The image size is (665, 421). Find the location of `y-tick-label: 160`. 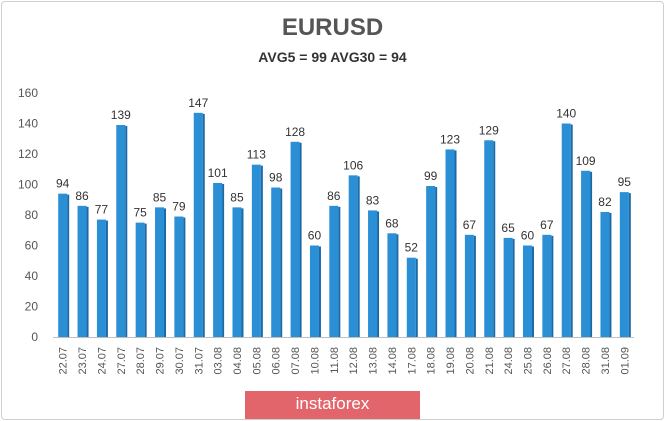

y-tick-label: 160 is located at coordinates (28, 93).